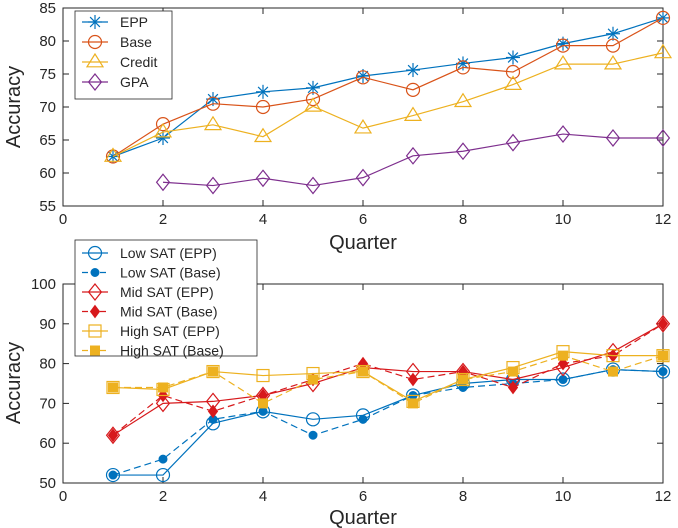 Image resolution: width=678 pixels, height=528 pixels. I want to click on legend-marker-credit, so click(95, 60).